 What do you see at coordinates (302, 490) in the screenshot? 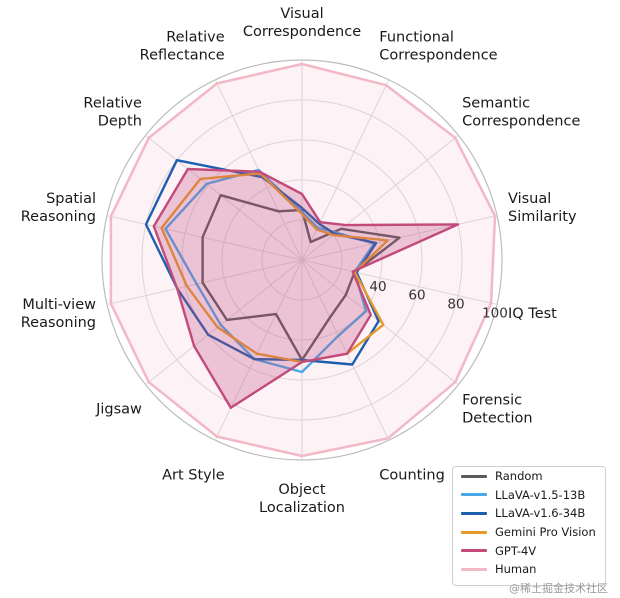
I see `axis-label-line: Object` at bounding box center [302, 490].